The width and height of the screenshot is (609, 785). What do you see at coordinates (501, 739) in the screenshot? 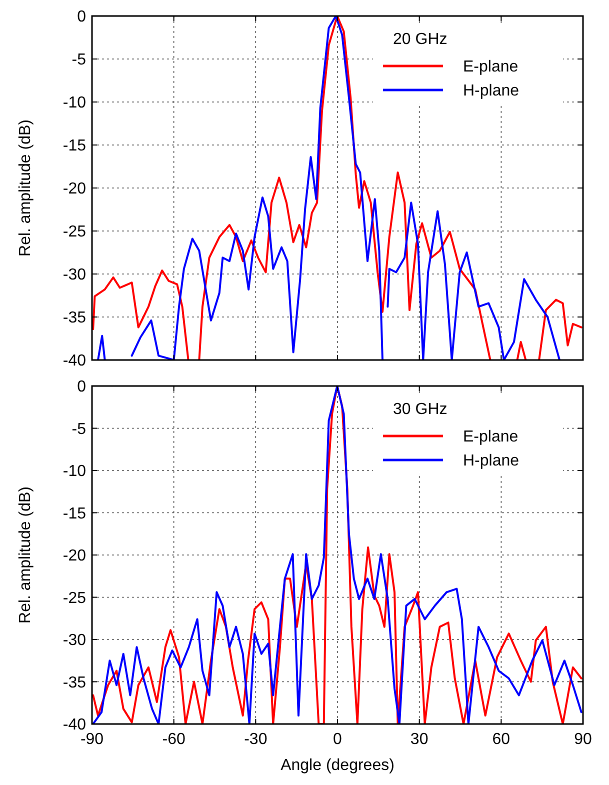
I see `x-tick-label: 60` at bounding box center [501, 739].